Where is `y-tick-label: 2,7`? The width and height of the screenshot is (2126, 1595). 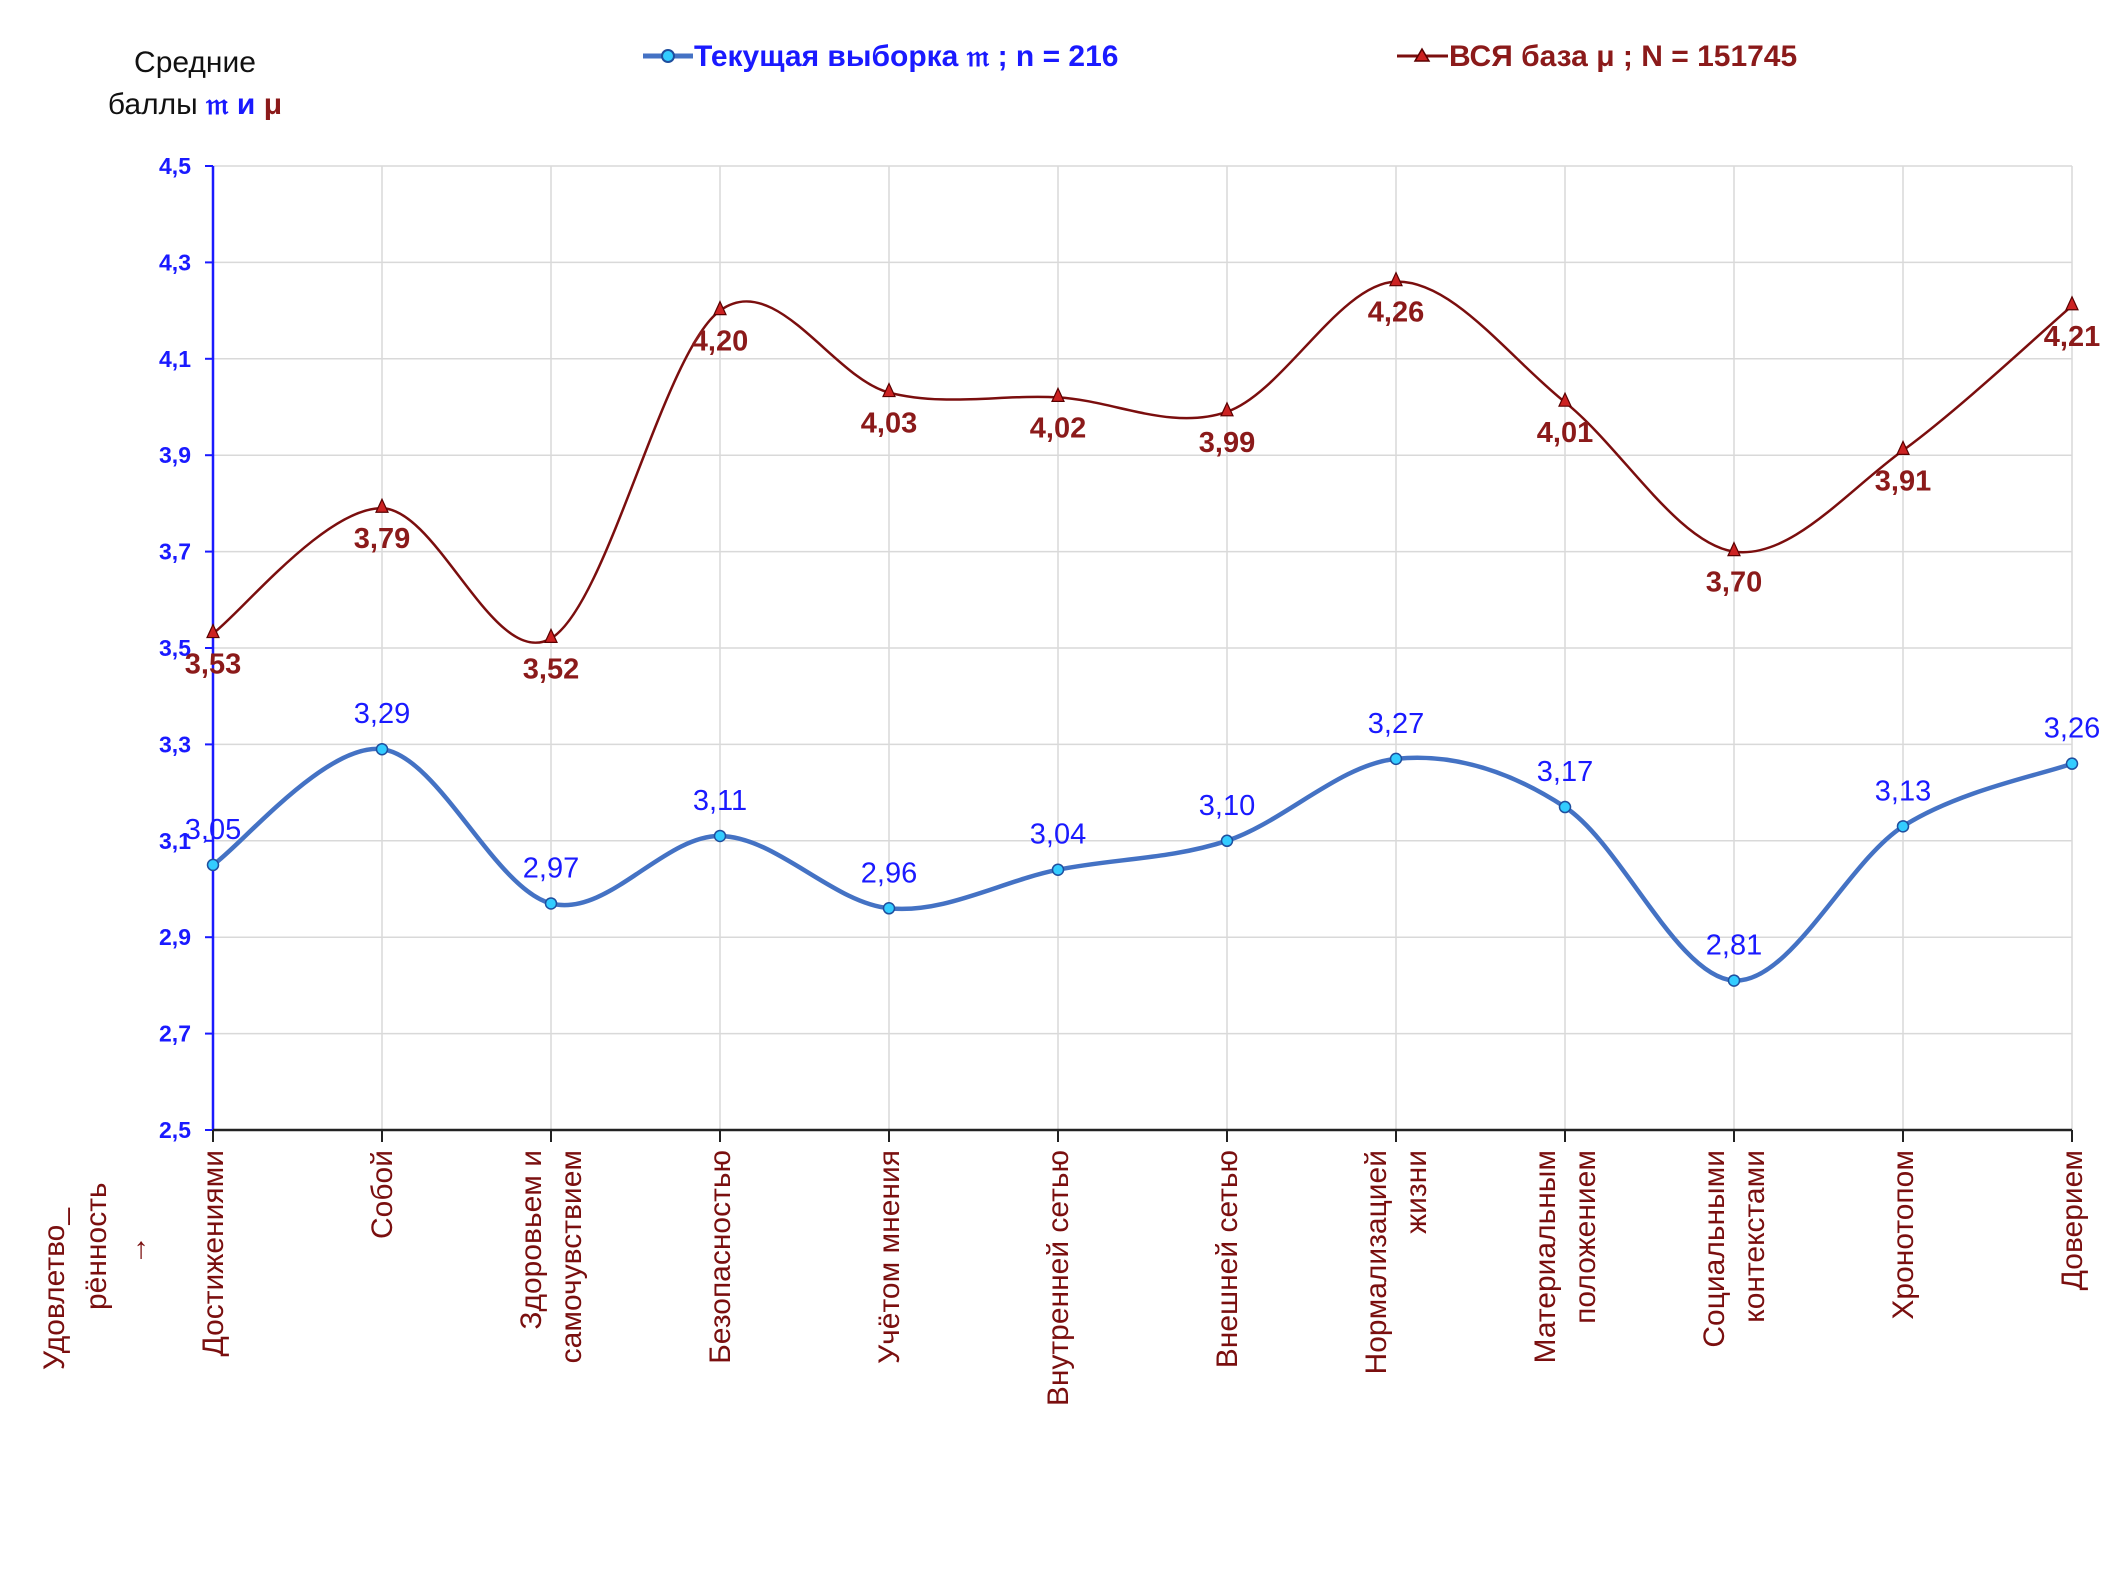 y-tick-label: 2,7 is located at coordinates (175, 1034).